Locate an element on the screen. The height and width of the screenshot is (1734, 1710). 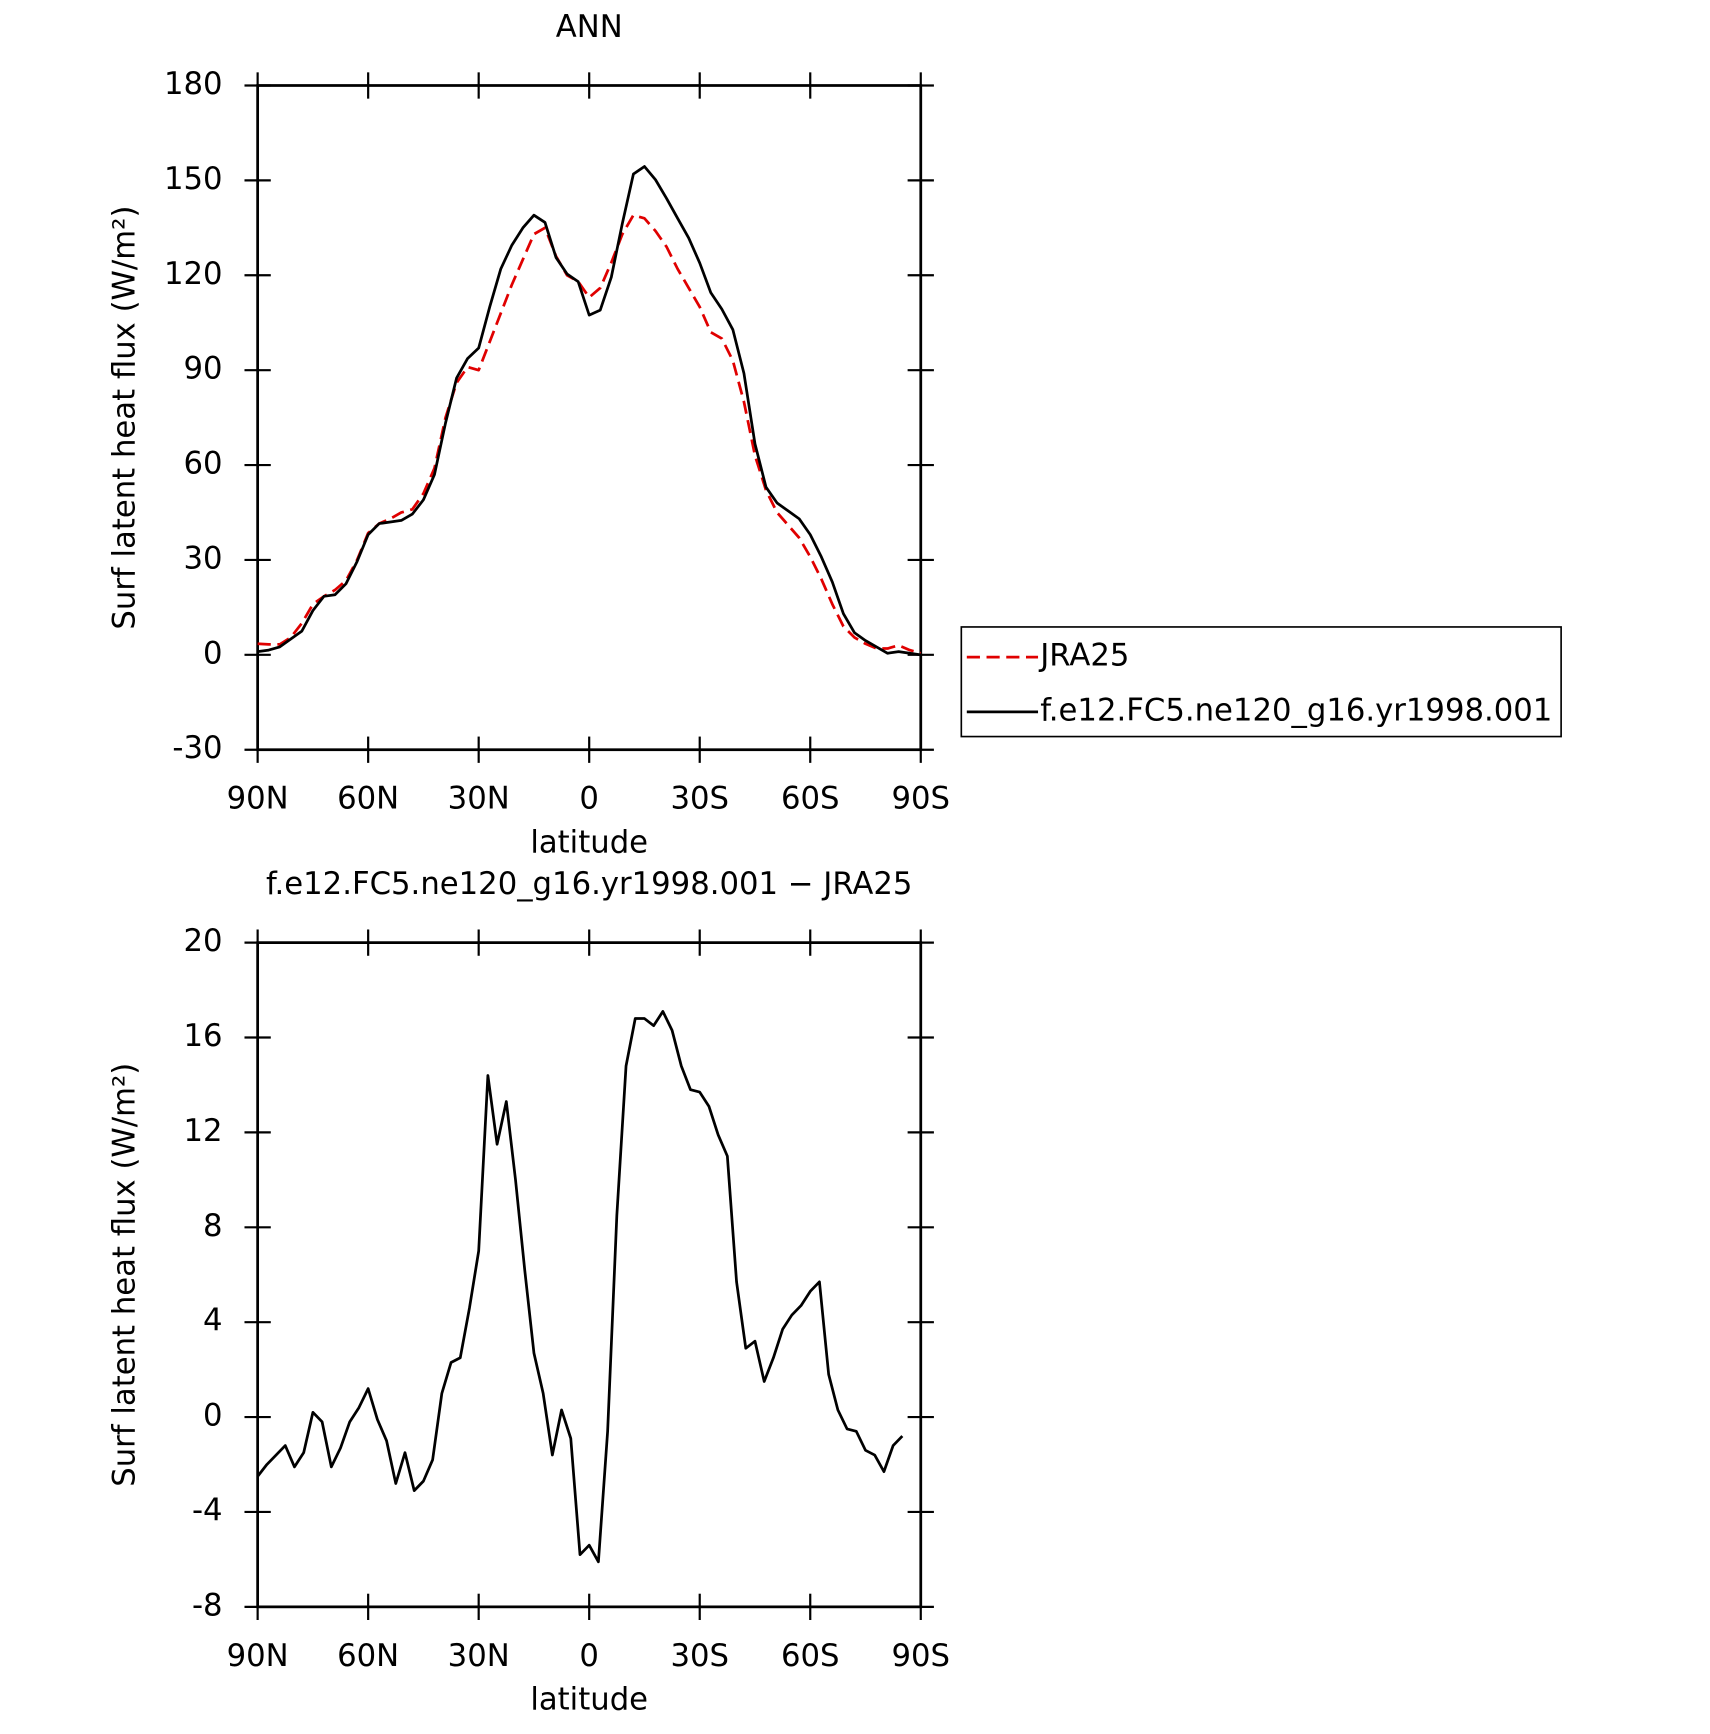
y-tick-label: -4 is located at coordinates (207, 1510).